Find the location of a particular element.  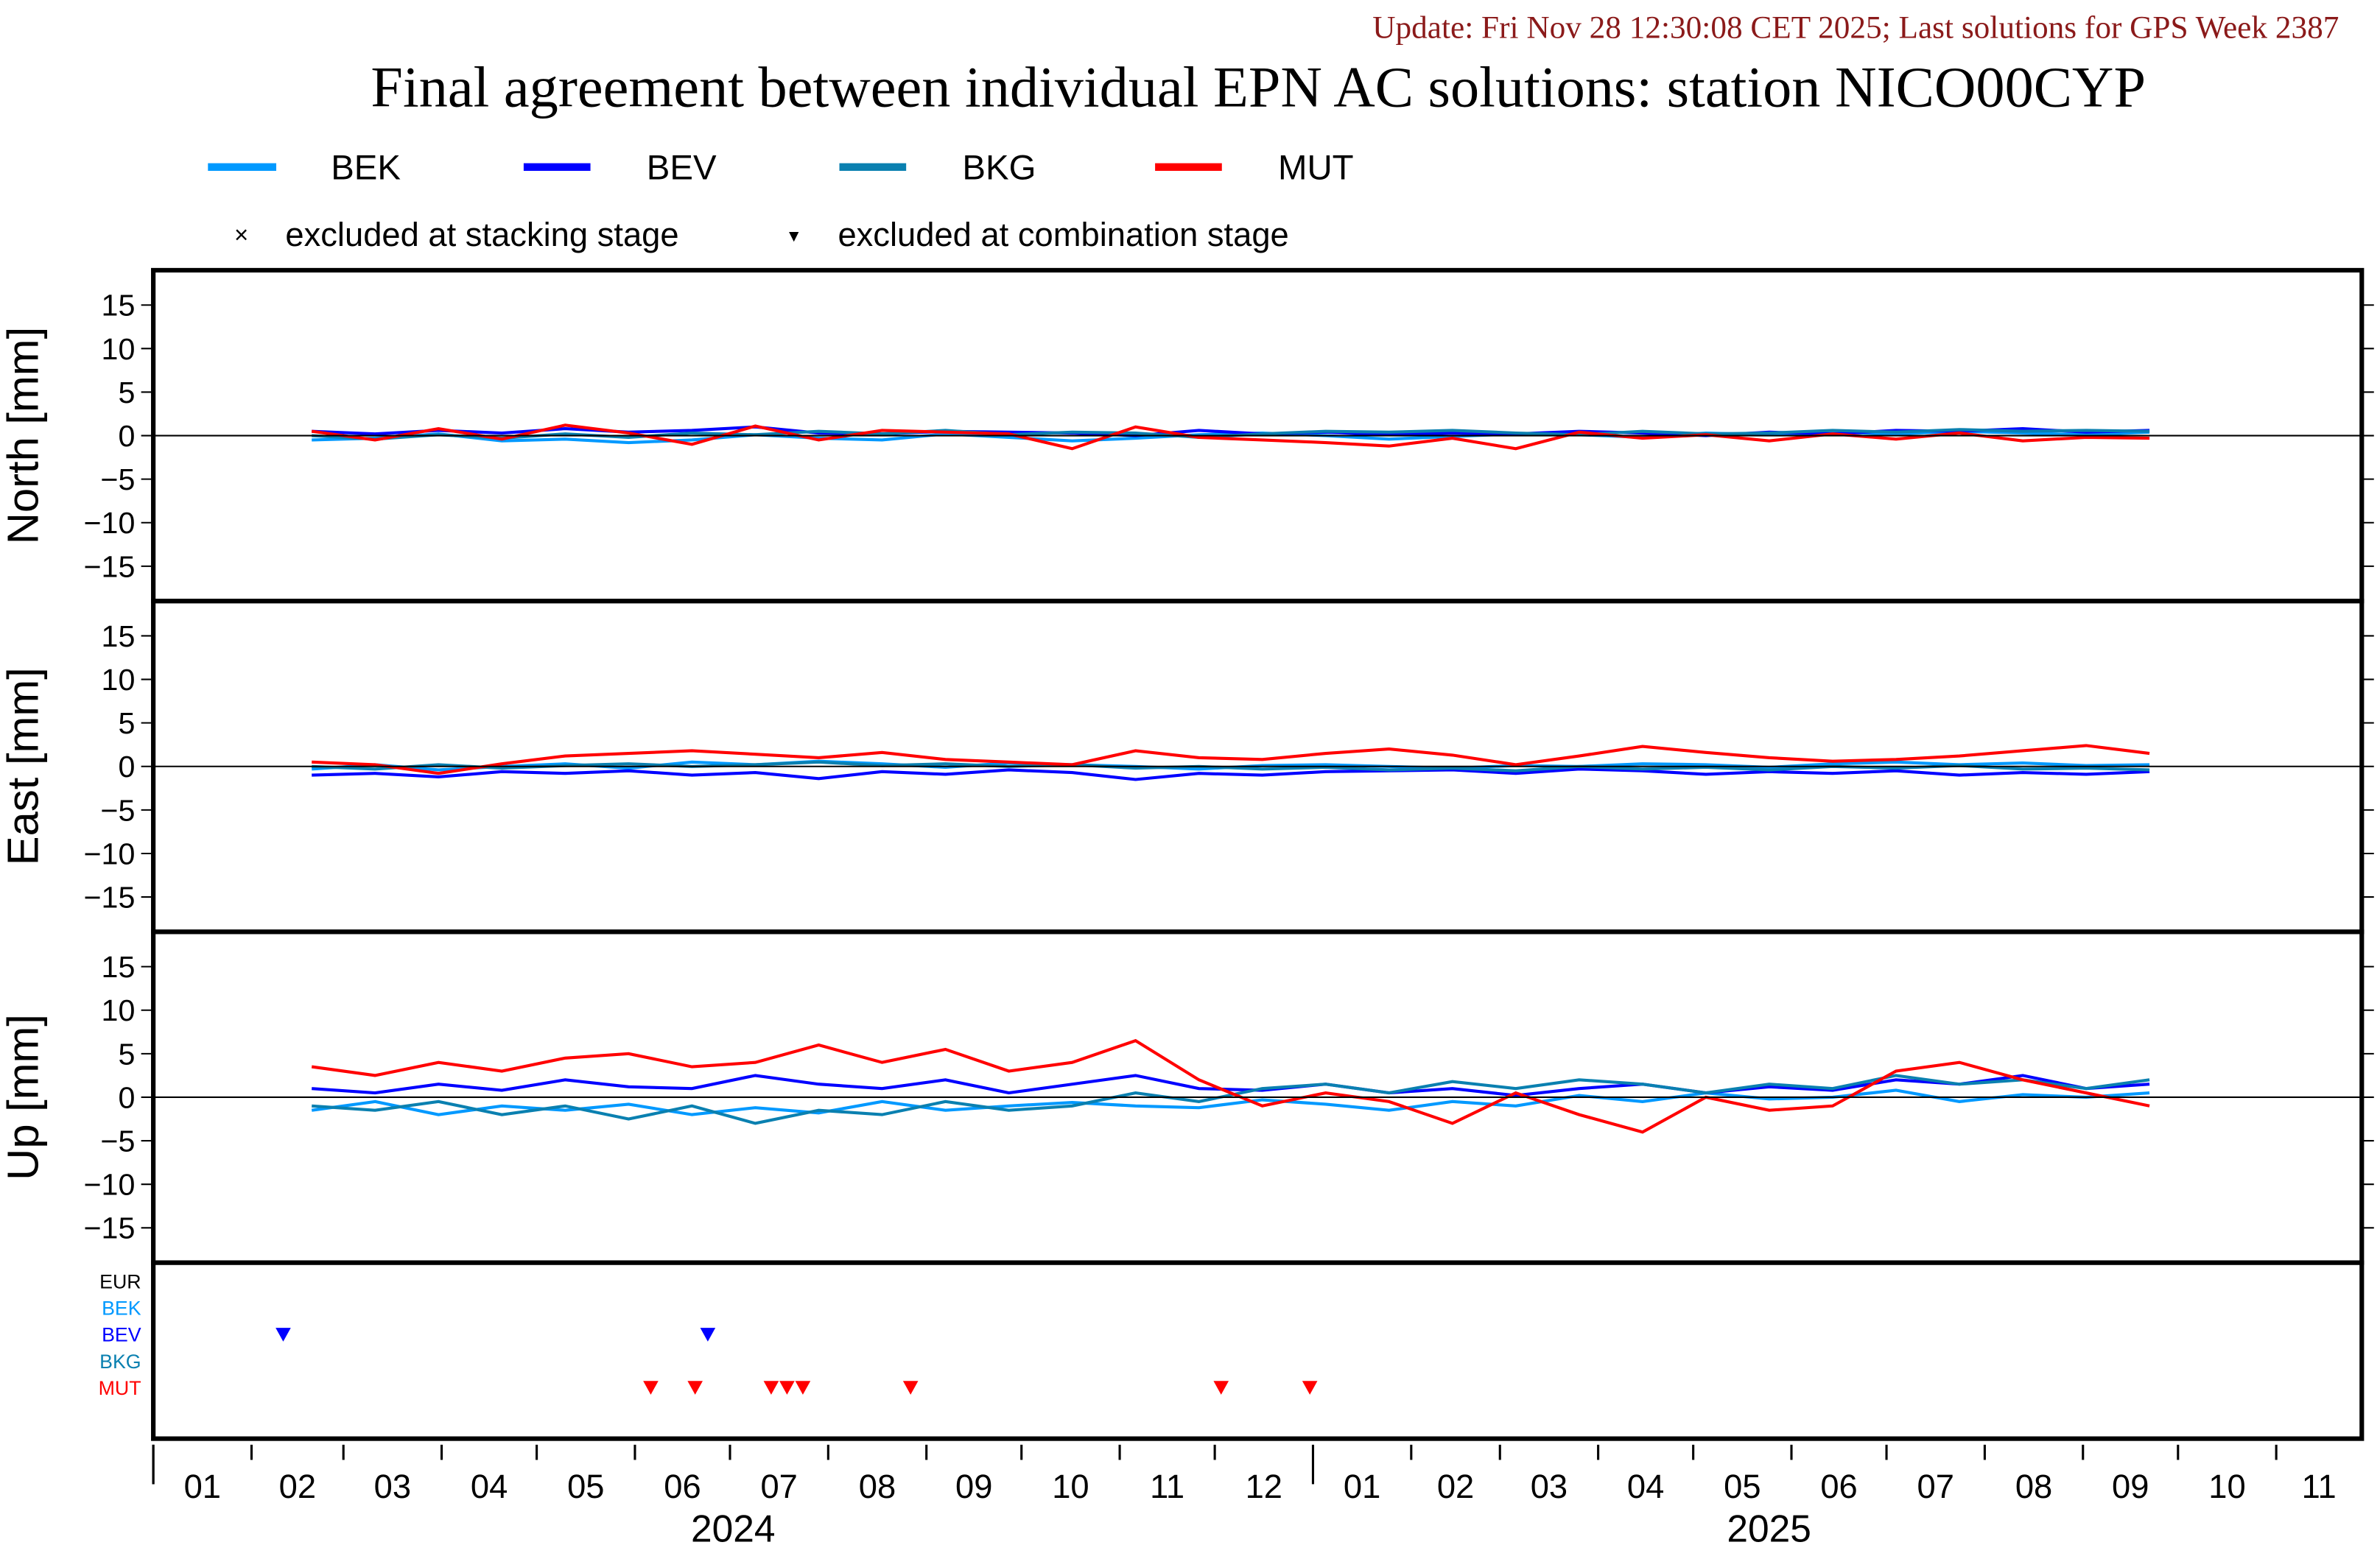

y-axis-label: East [mm] is located at coordinates (24, 766).